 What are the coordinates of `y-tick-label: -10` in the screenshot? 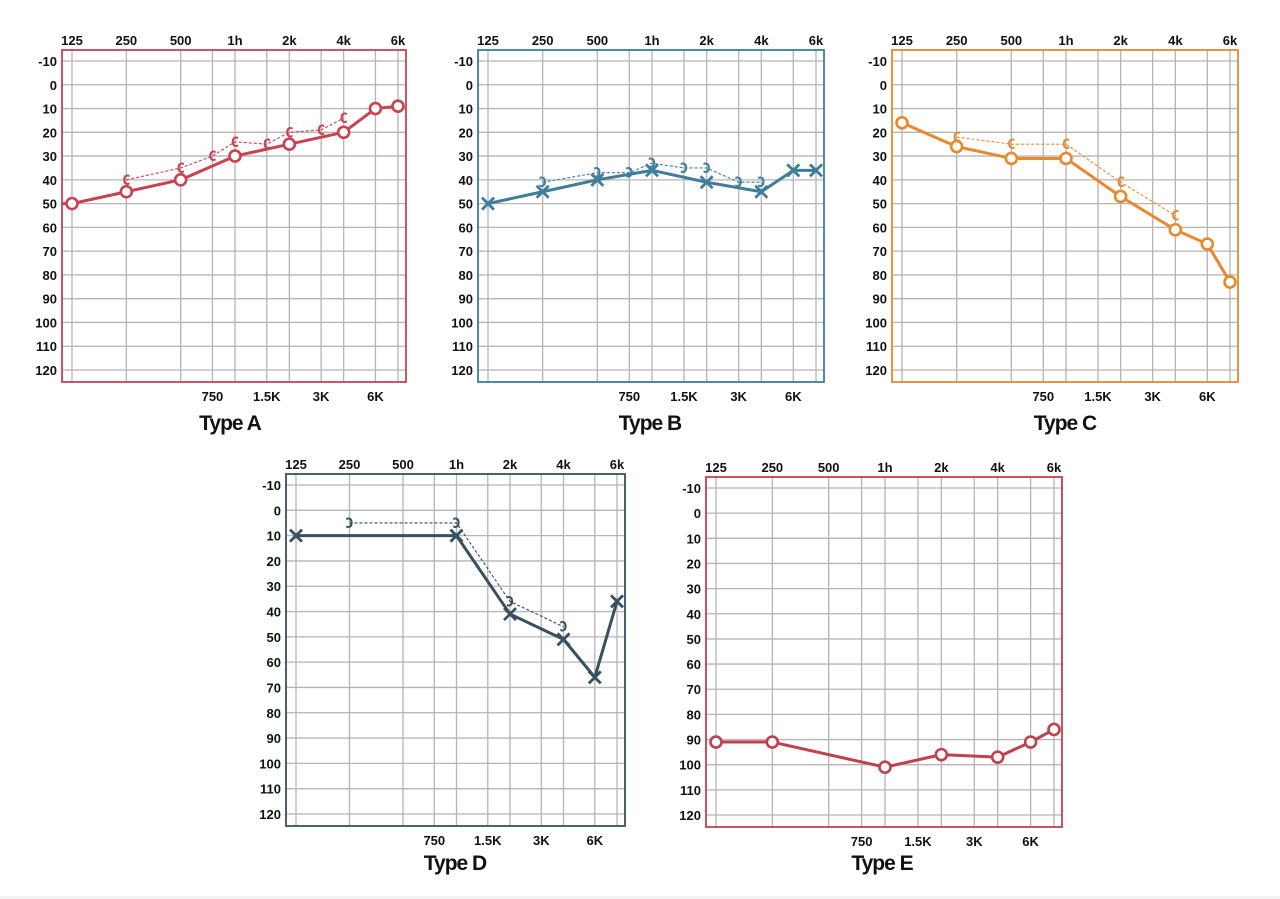 It's located at (463, 61).